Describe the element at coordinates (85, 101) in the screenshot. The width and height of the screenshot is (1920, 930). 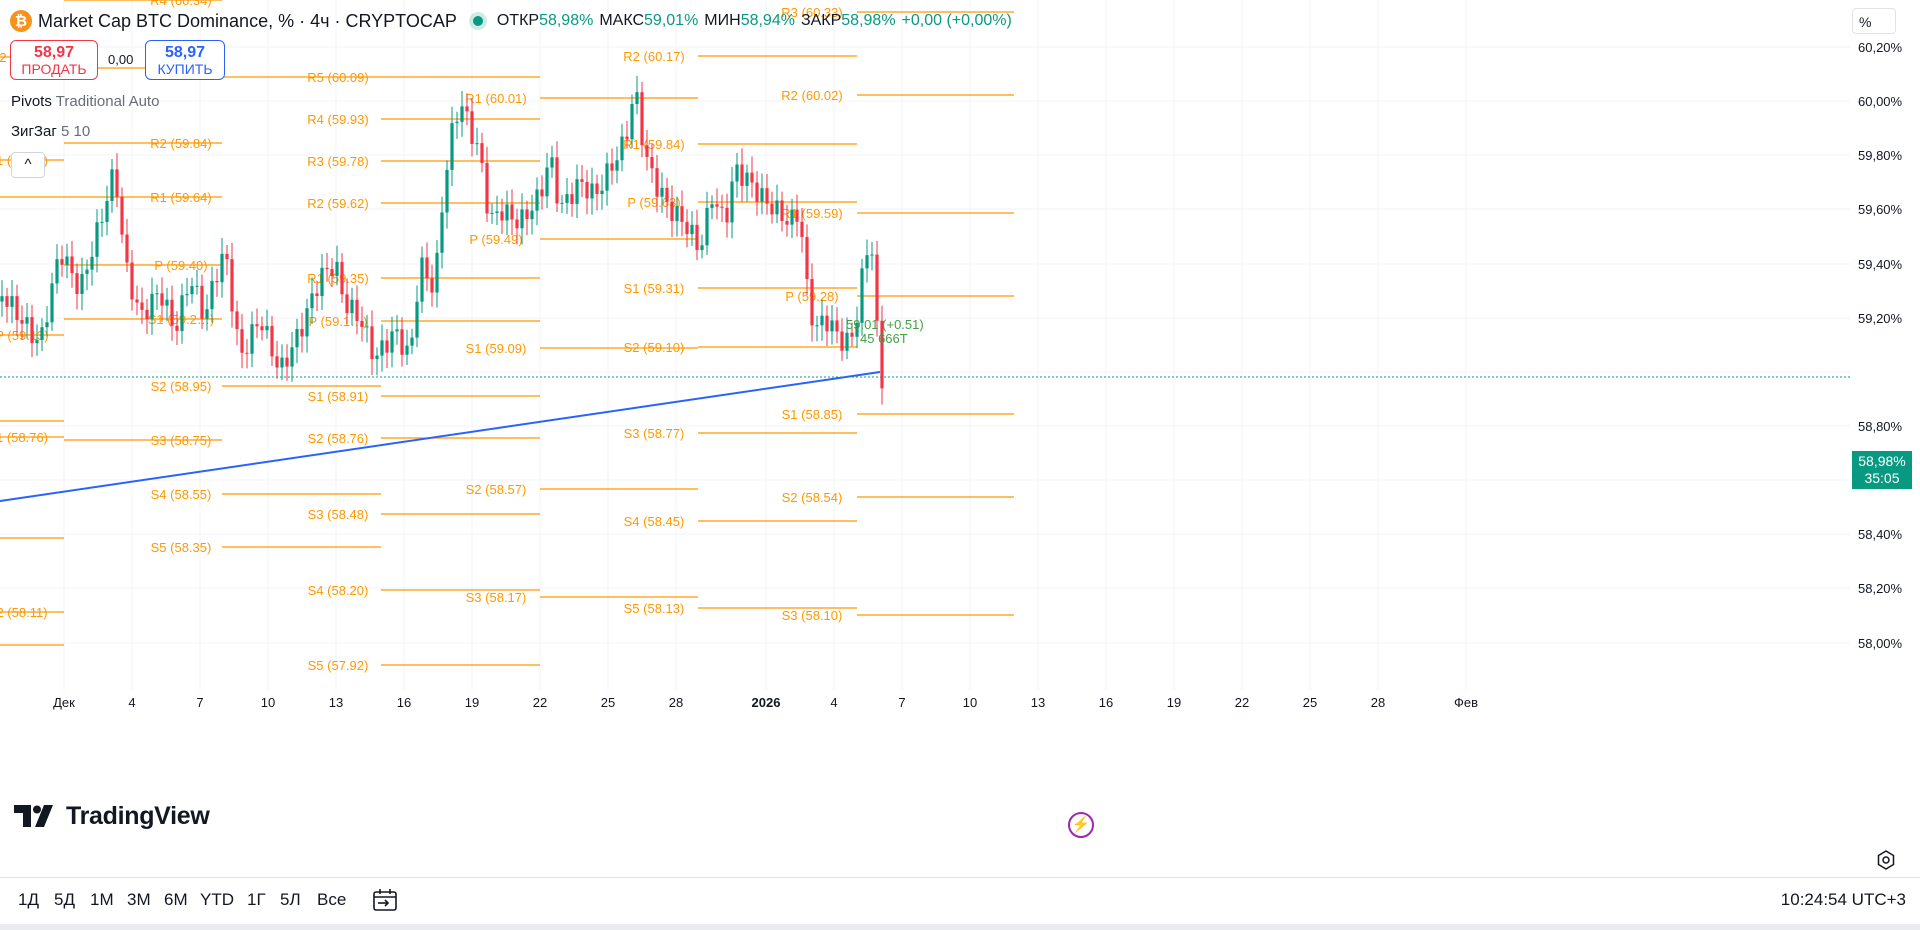
I see `indicator-pivots: Pivots Traditional Auto` at that location.